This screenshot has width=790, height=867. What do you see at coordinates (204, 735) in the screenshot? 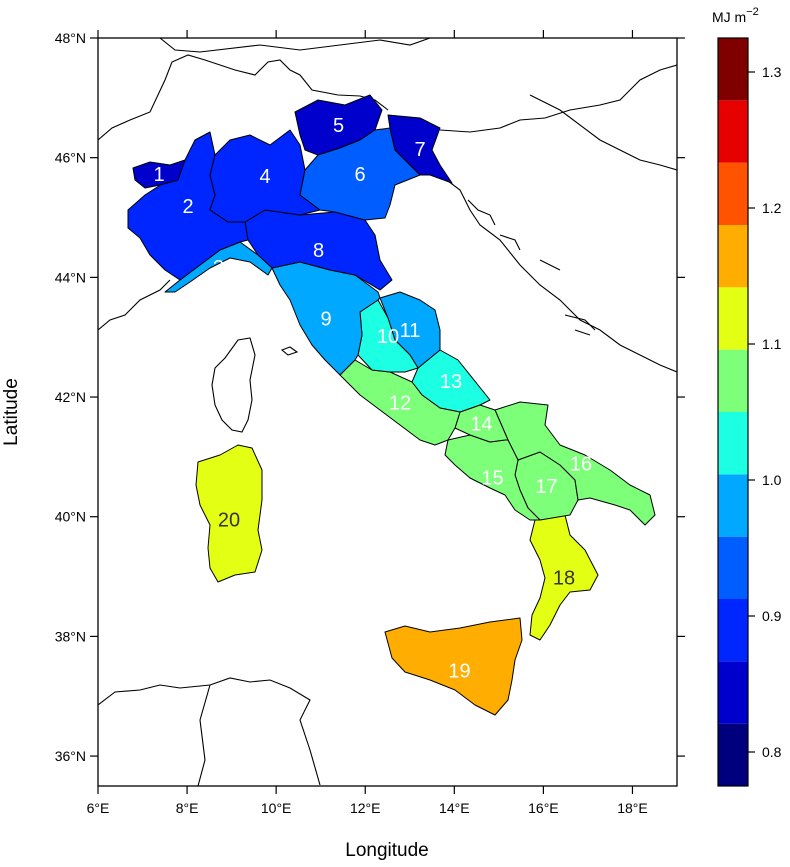
I see `border-africa-inland` at bounding box center [204, 735].